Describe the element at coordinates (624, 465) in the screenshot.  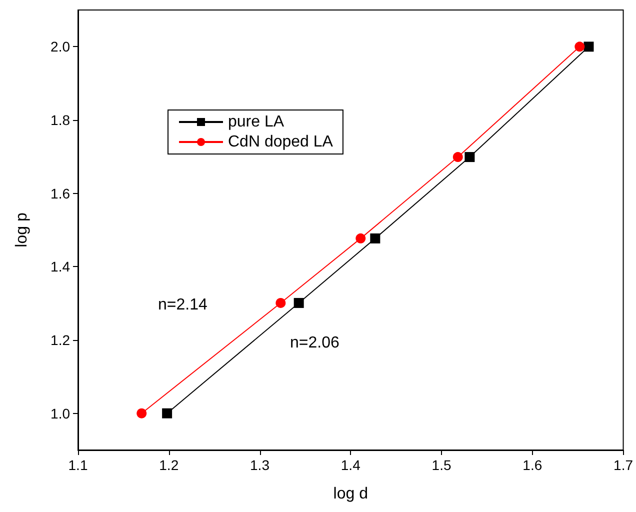
I see `x-tick-label: 1.7` at that location.